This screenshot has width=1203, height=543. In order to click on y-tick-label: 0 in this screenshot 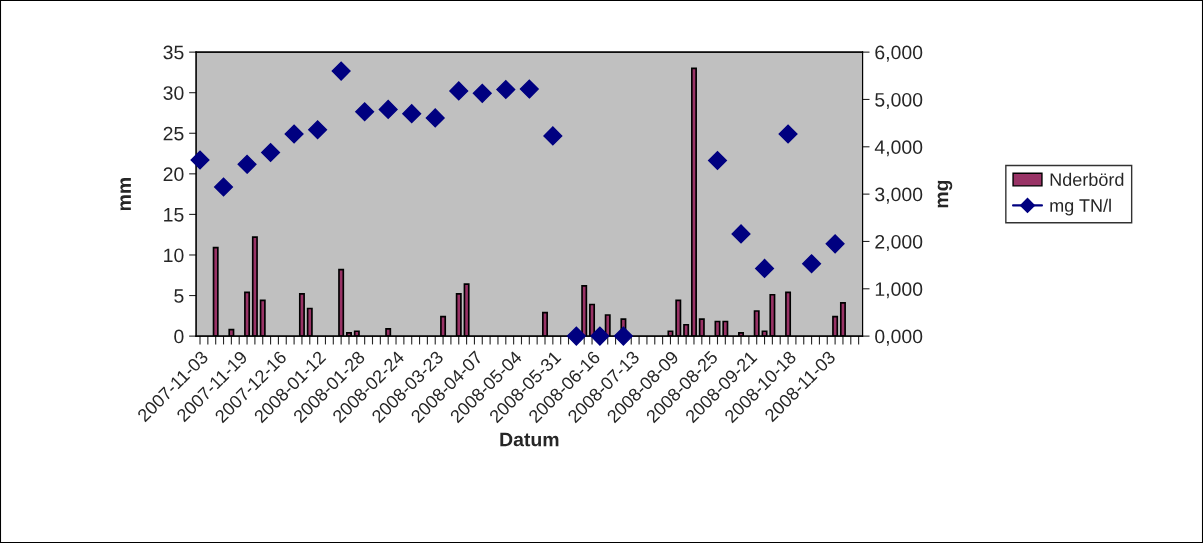, I will do `click(179, 336)`.